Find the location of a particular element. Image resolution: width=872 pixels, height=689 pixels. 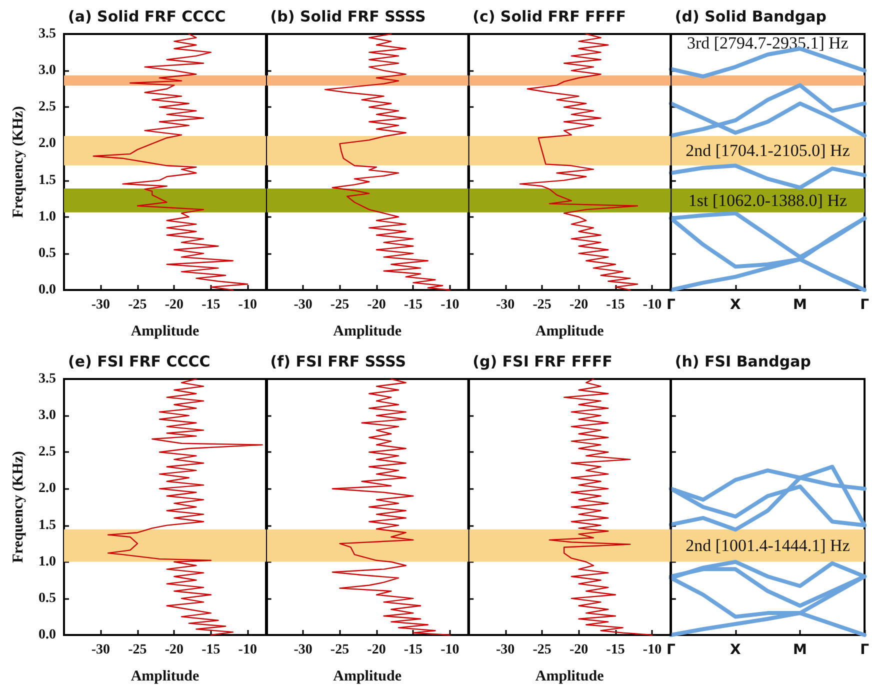

chart-title: (a) Solid FRF CCCC is located at coordinates (147, 17).